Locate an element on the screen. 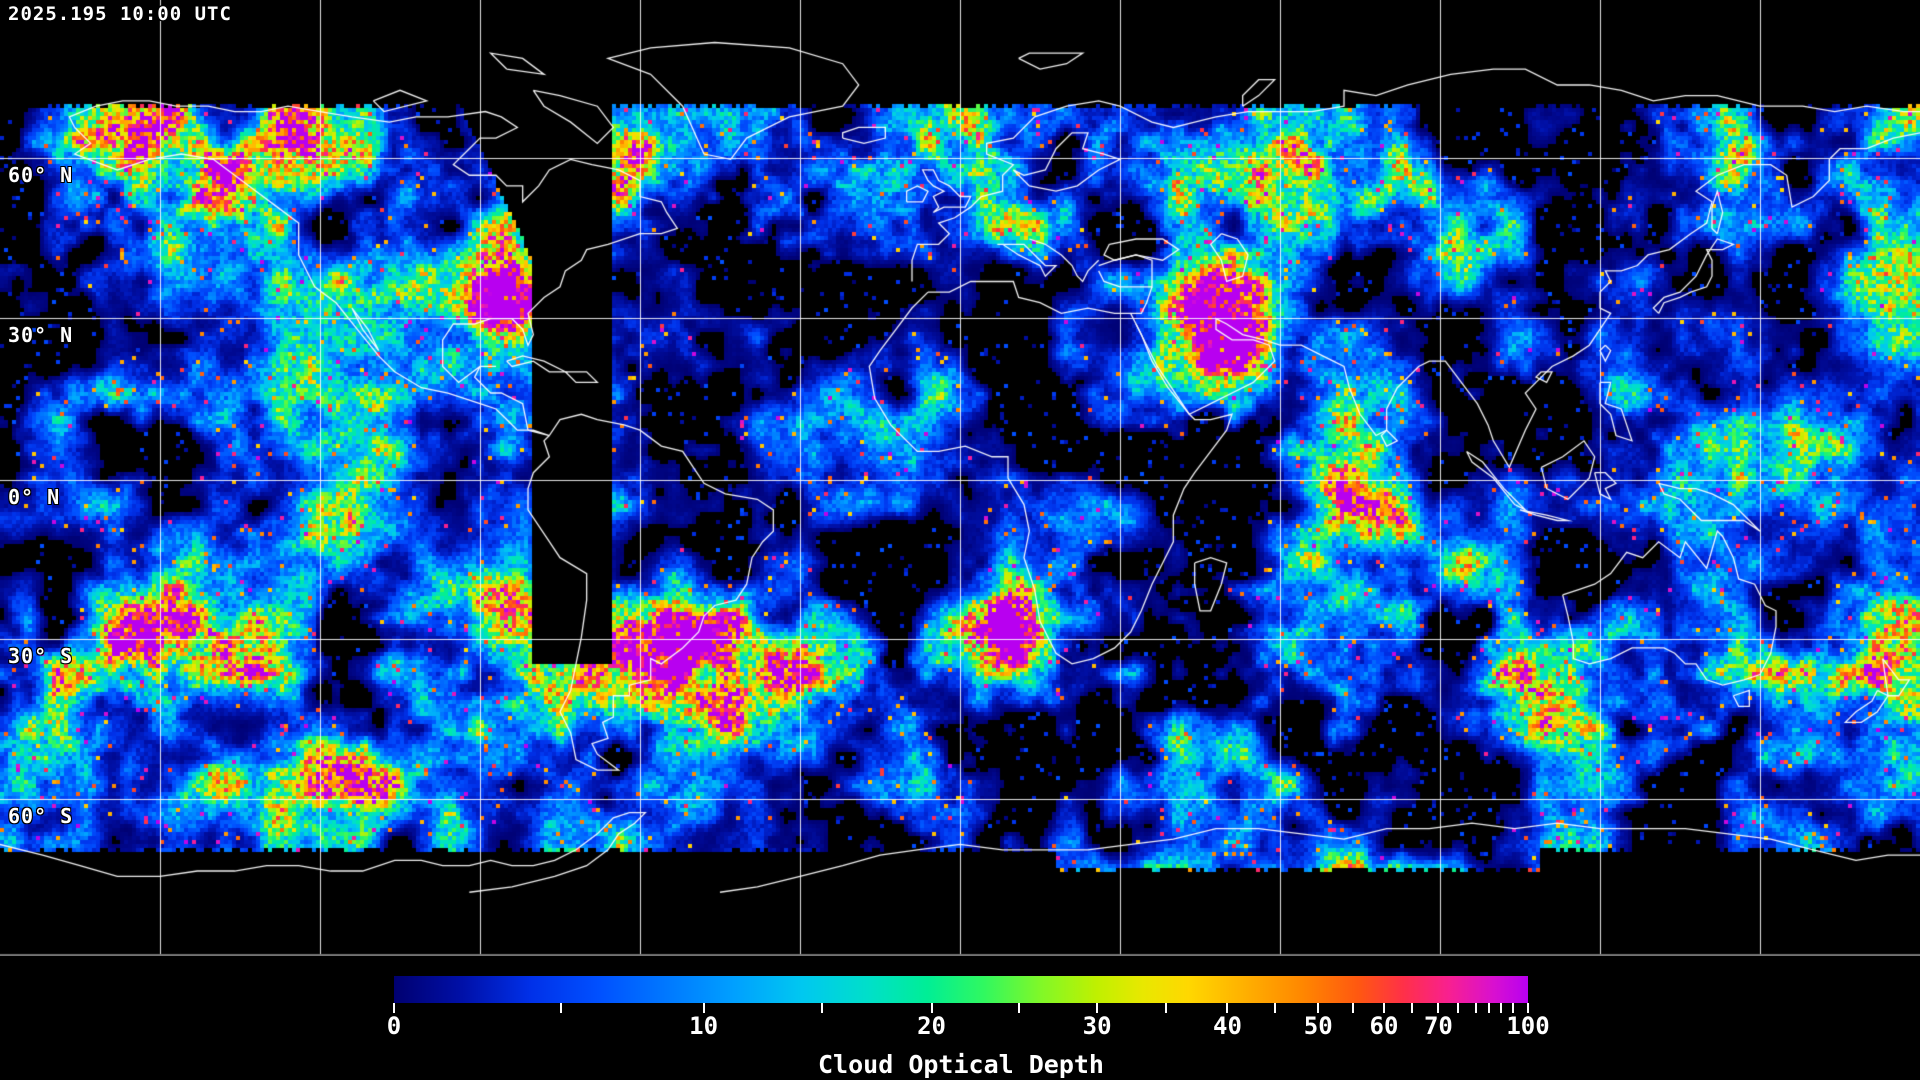 The image size is (1920, 1080). latitude-label: 30° S is located at coordinates (41, 656).